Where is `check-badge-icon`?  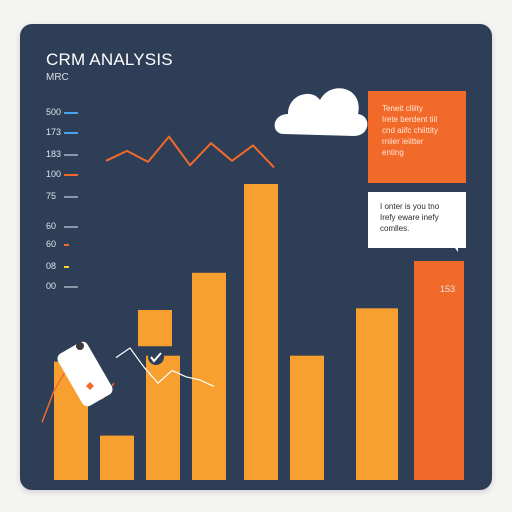
check-badge-icon is located at coordinates (156, 357).